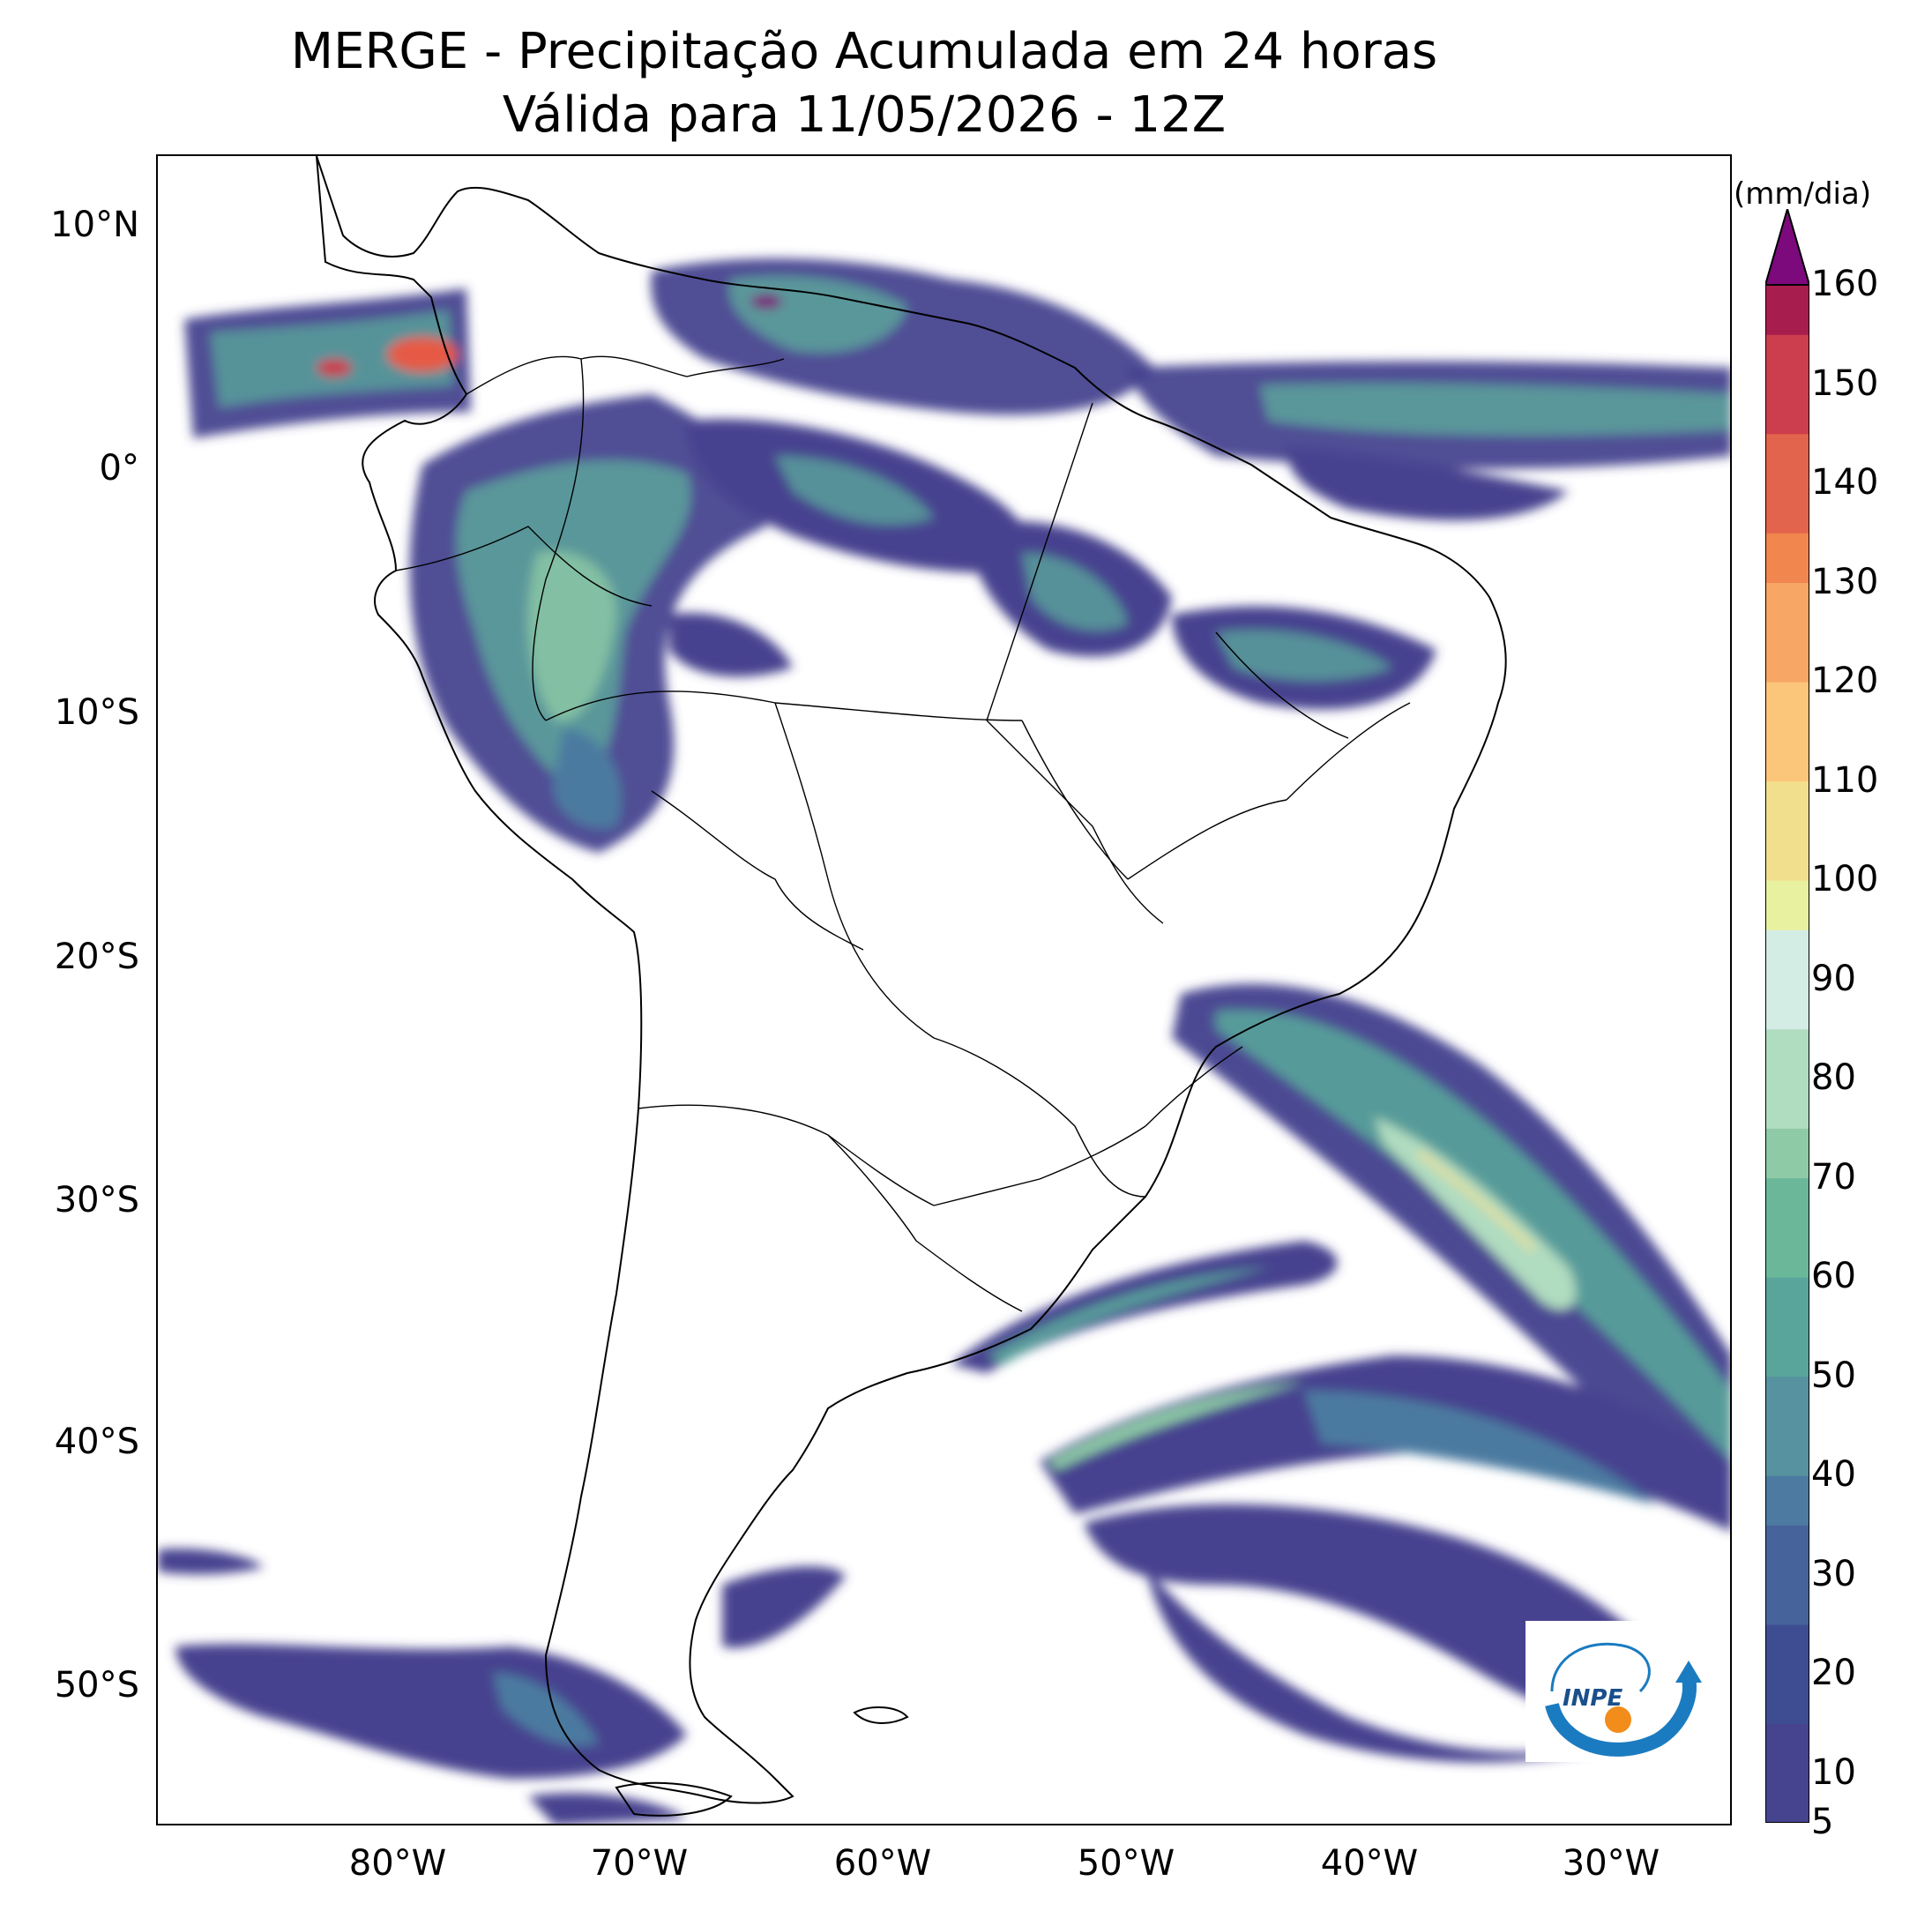 This screenshot has width=1932, height=1911. What do you see at coordinates (864, 115) in the screenshot?
I see `map-subtitle: Válida para 11/05/2026 - 12Z` at bounding box center [864, 115].